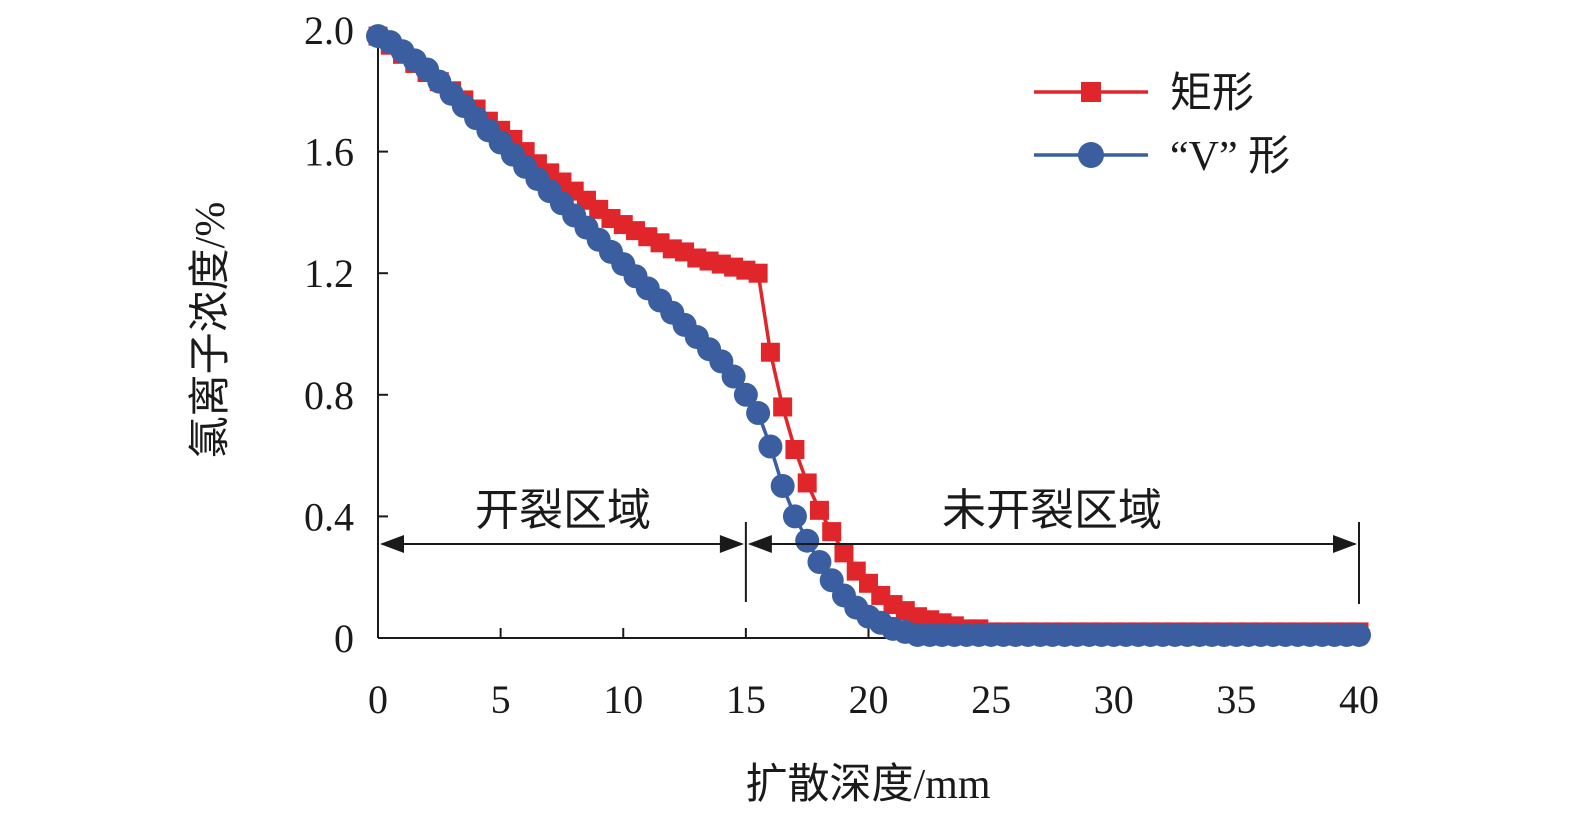 The image size is (1575, 820). I want to click on x-tick-label: 35, so click(1236, 699).